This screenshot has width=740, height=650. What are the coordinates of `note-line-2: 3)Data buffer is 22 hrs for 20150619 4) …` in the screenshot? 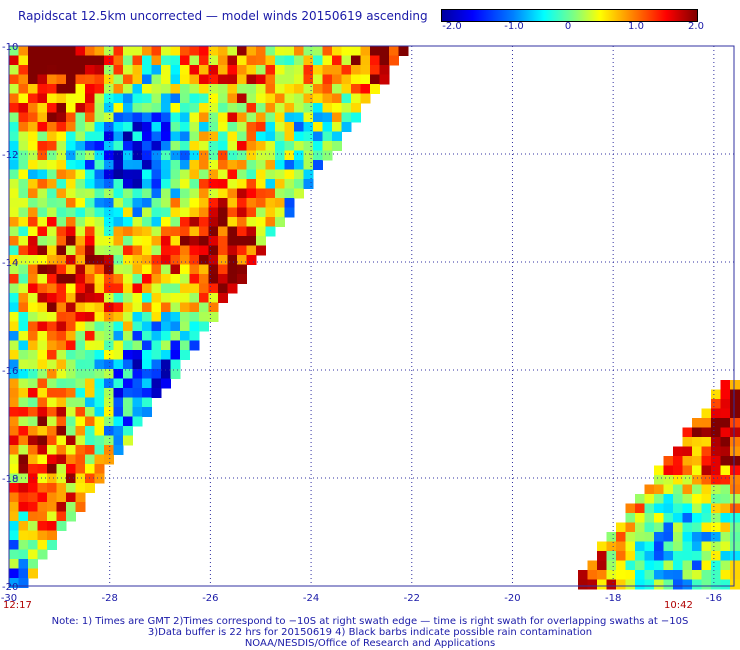 It's located at (370, 632).